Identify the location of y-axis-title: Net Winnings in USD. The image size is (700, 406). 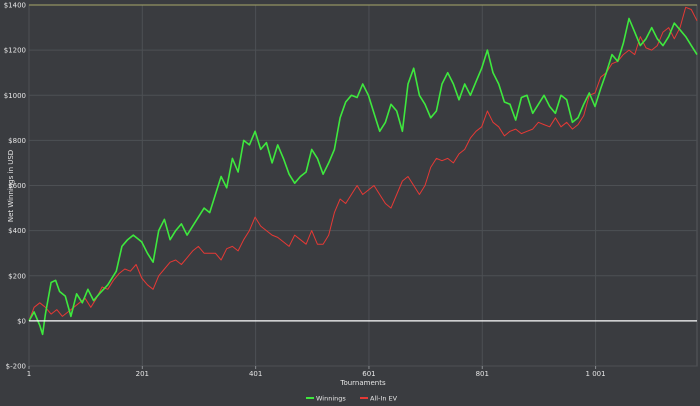
(11, 186).